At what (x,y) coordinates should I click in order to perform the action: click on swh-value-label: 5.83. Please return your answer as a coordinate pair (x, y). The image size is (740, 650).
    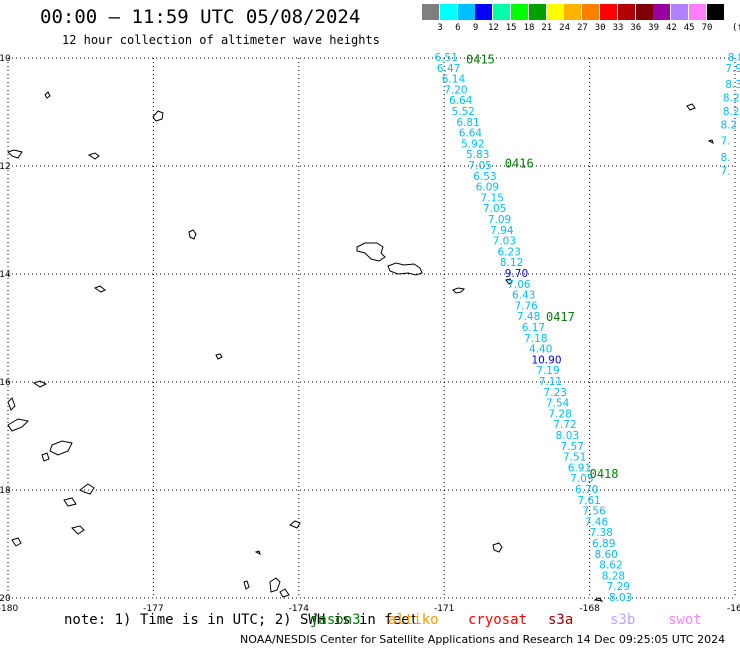
    Looking at the image, I should click on (477, 155).